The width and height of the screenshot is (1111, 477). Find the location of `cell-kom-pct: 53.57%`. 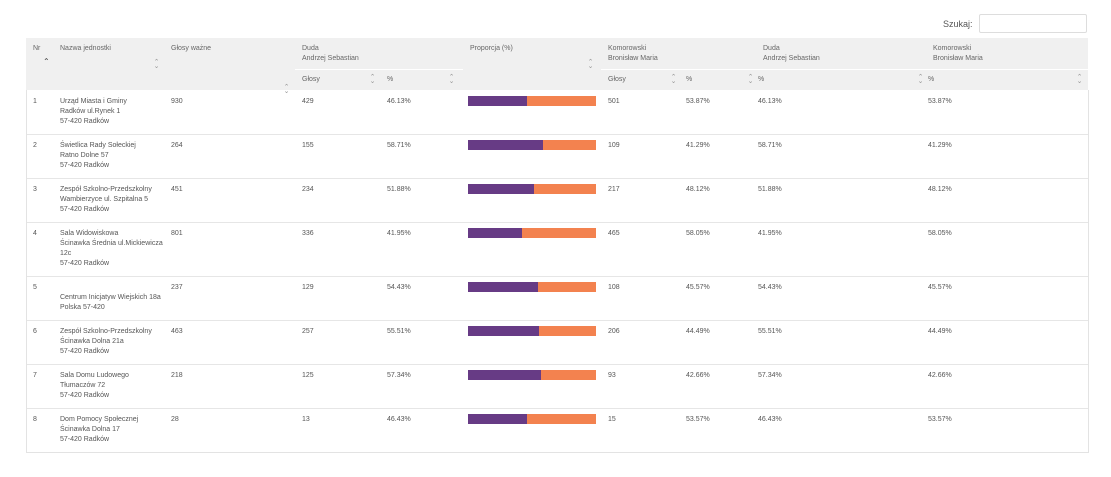

cell-kom-pct: 53.57% is located at coordinates (698, 419).